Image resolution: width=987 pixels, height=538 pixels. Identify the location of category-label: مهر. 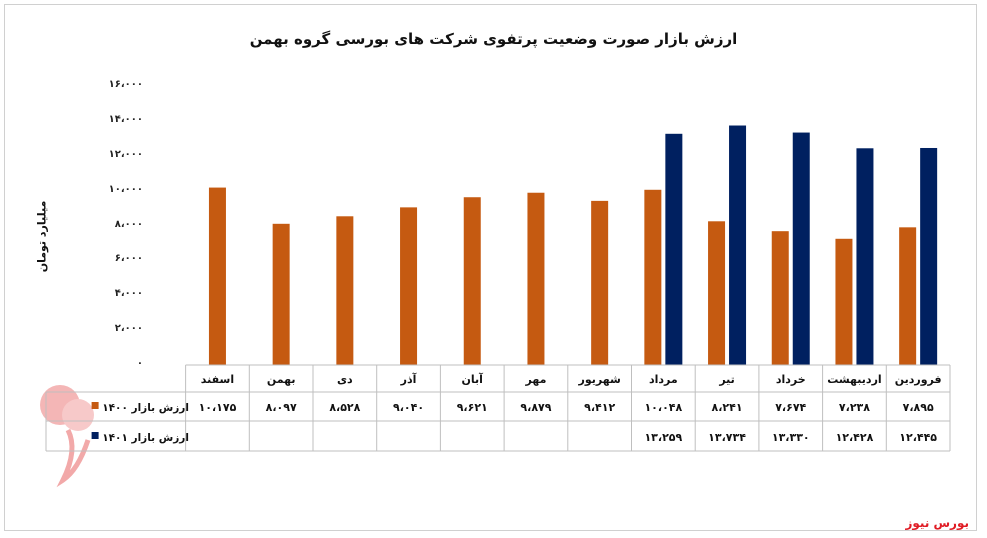
(535, 379).